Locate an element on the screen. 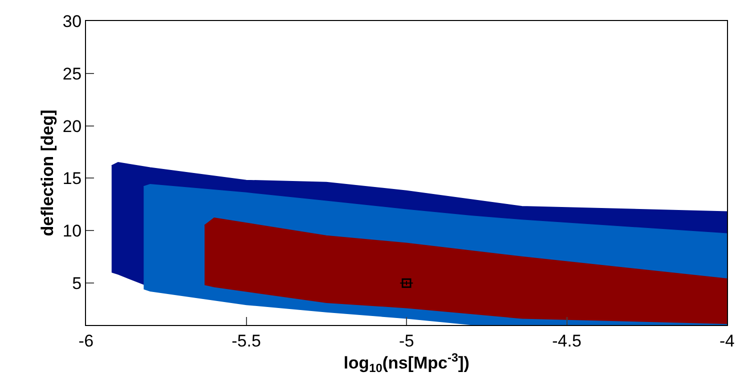 The width and height of the screenshot is (747, 376). y-tick-label: 30 is located at coordinates (72, 21).